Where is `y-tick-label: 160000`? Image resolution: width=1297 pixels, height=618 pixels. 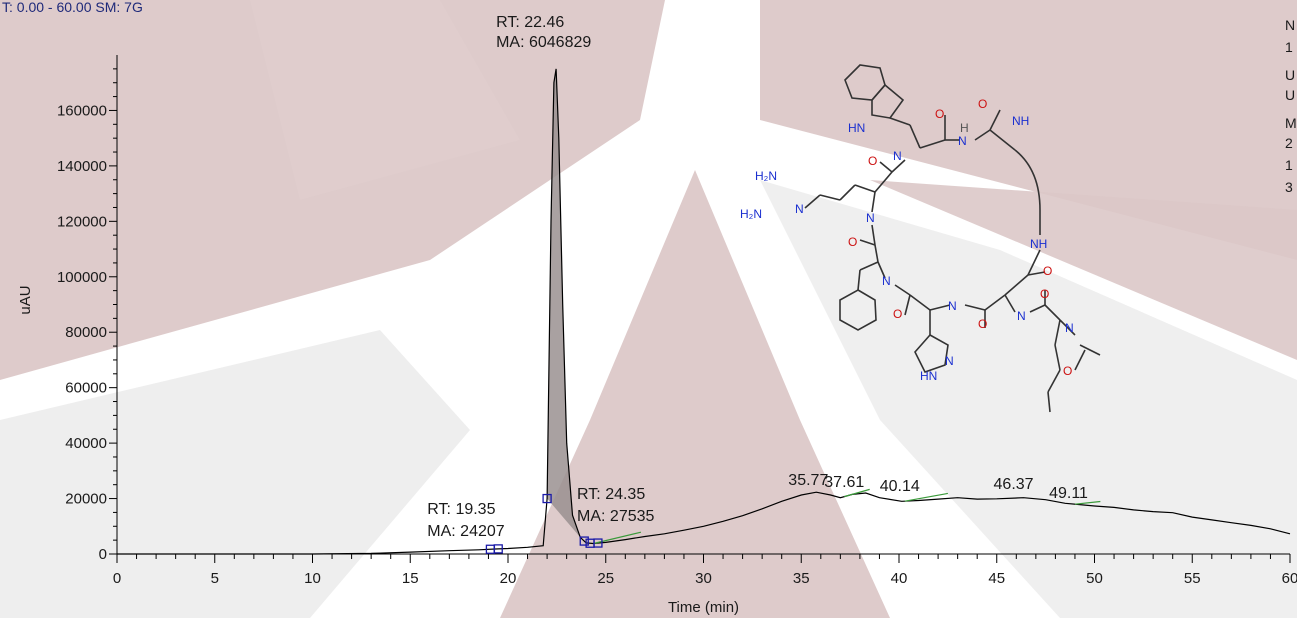
y-tick-label: 160000 is located at coordinates (82, 110).